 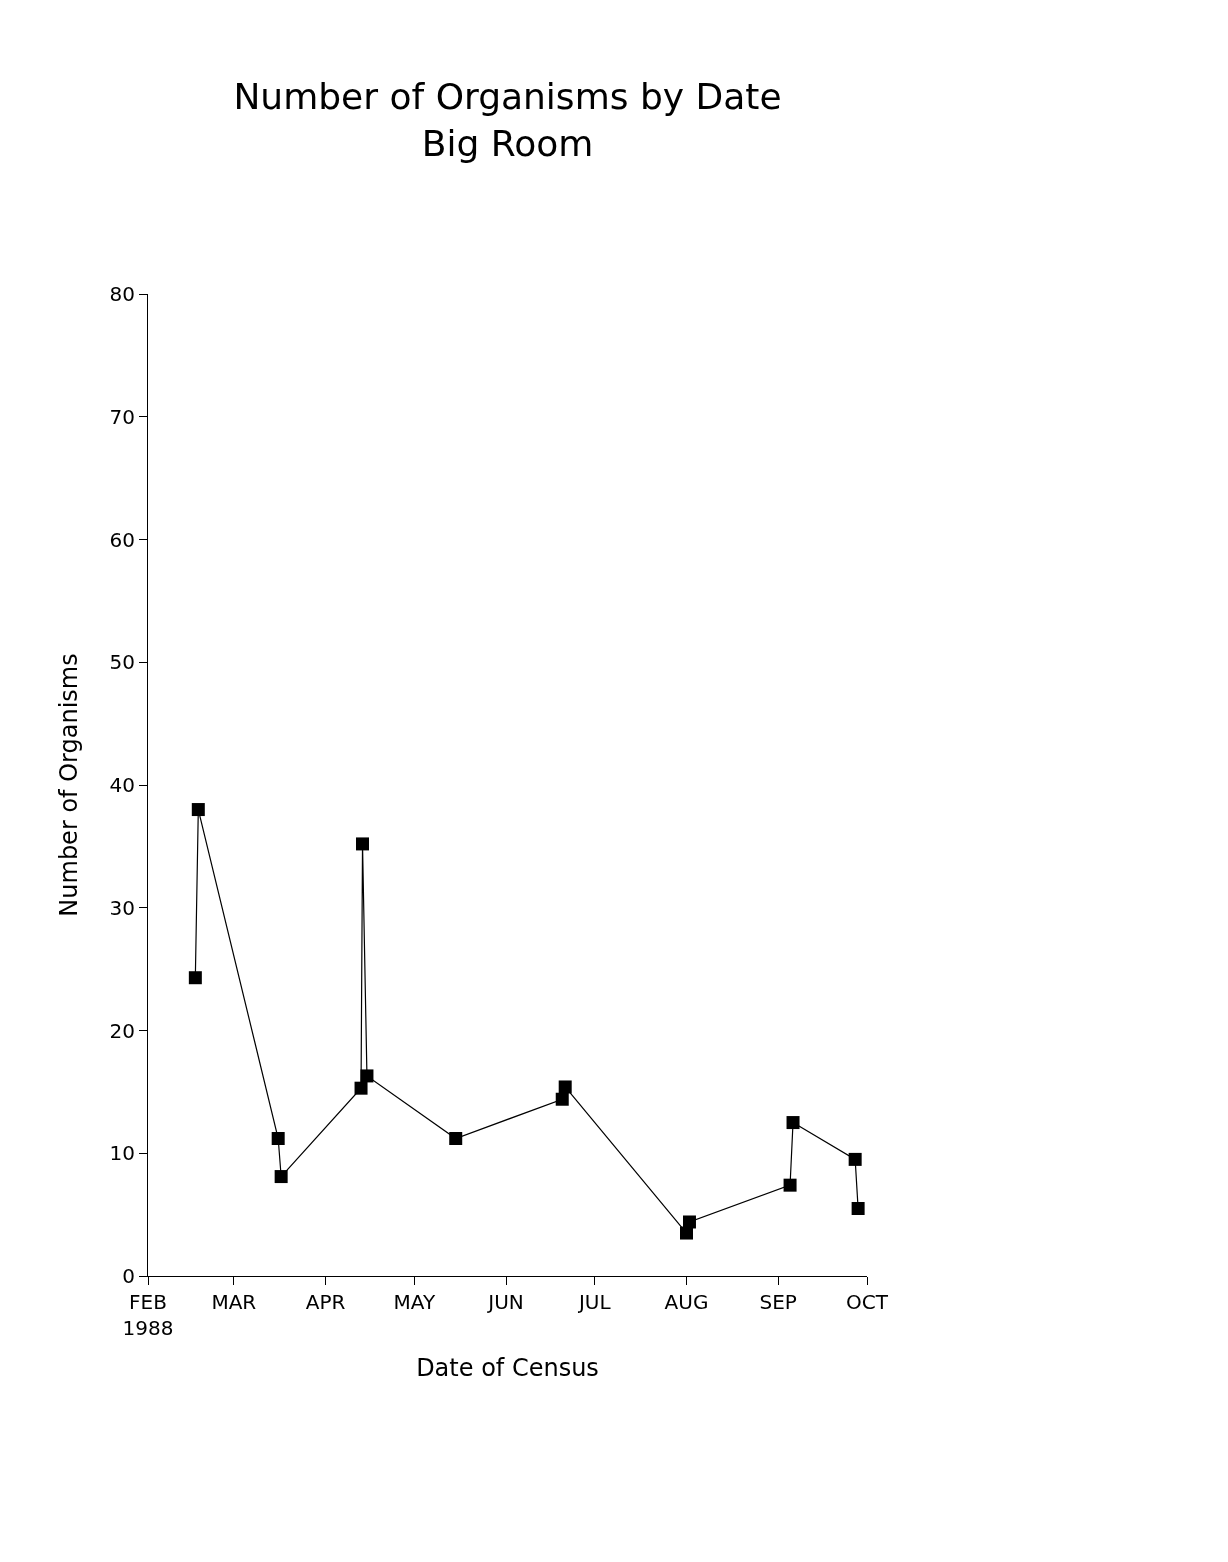 What do you see at coordinates (122, 1030) in the screenshot?
I see `y-tick-label: 20` at bounding box center [122, 1030].